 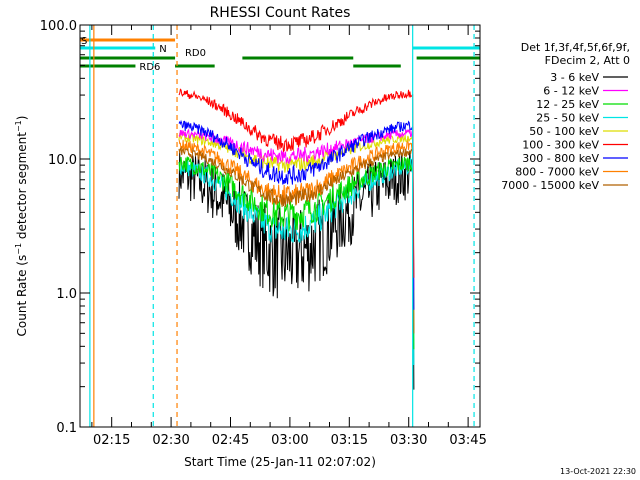 I want to click on x-tick-label: 02:15, so click(x=111, y=440).